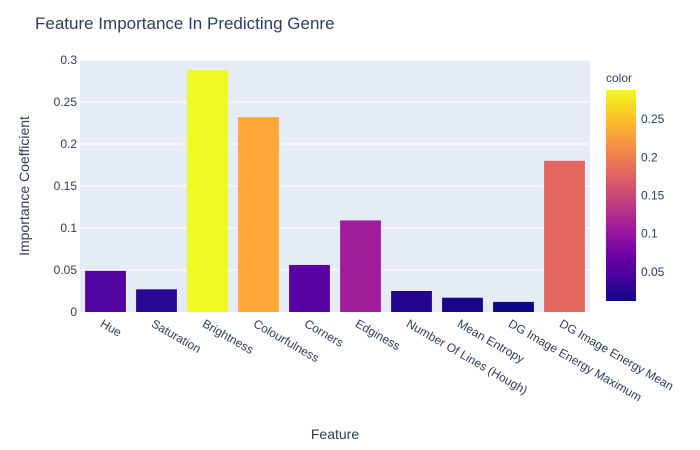 This screenshot has height=450, width=700. I want to click on y-tick-label: 0.2, so click(68, 144).